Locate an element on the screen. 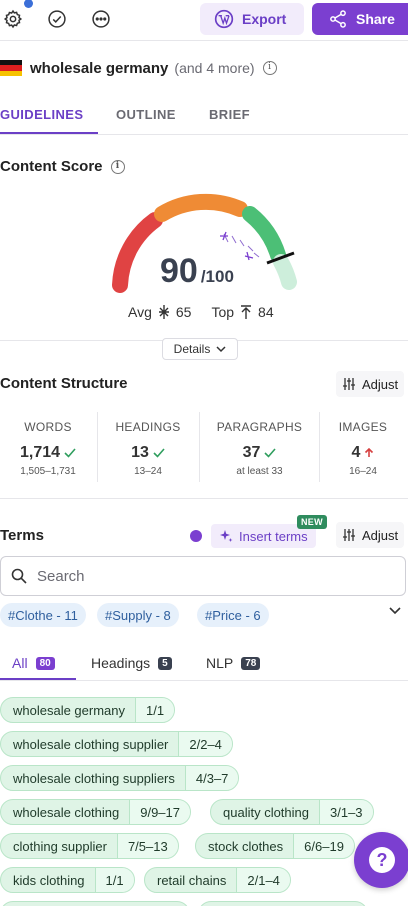  gauge-light-green-segment is located at coordinates (285, 272).